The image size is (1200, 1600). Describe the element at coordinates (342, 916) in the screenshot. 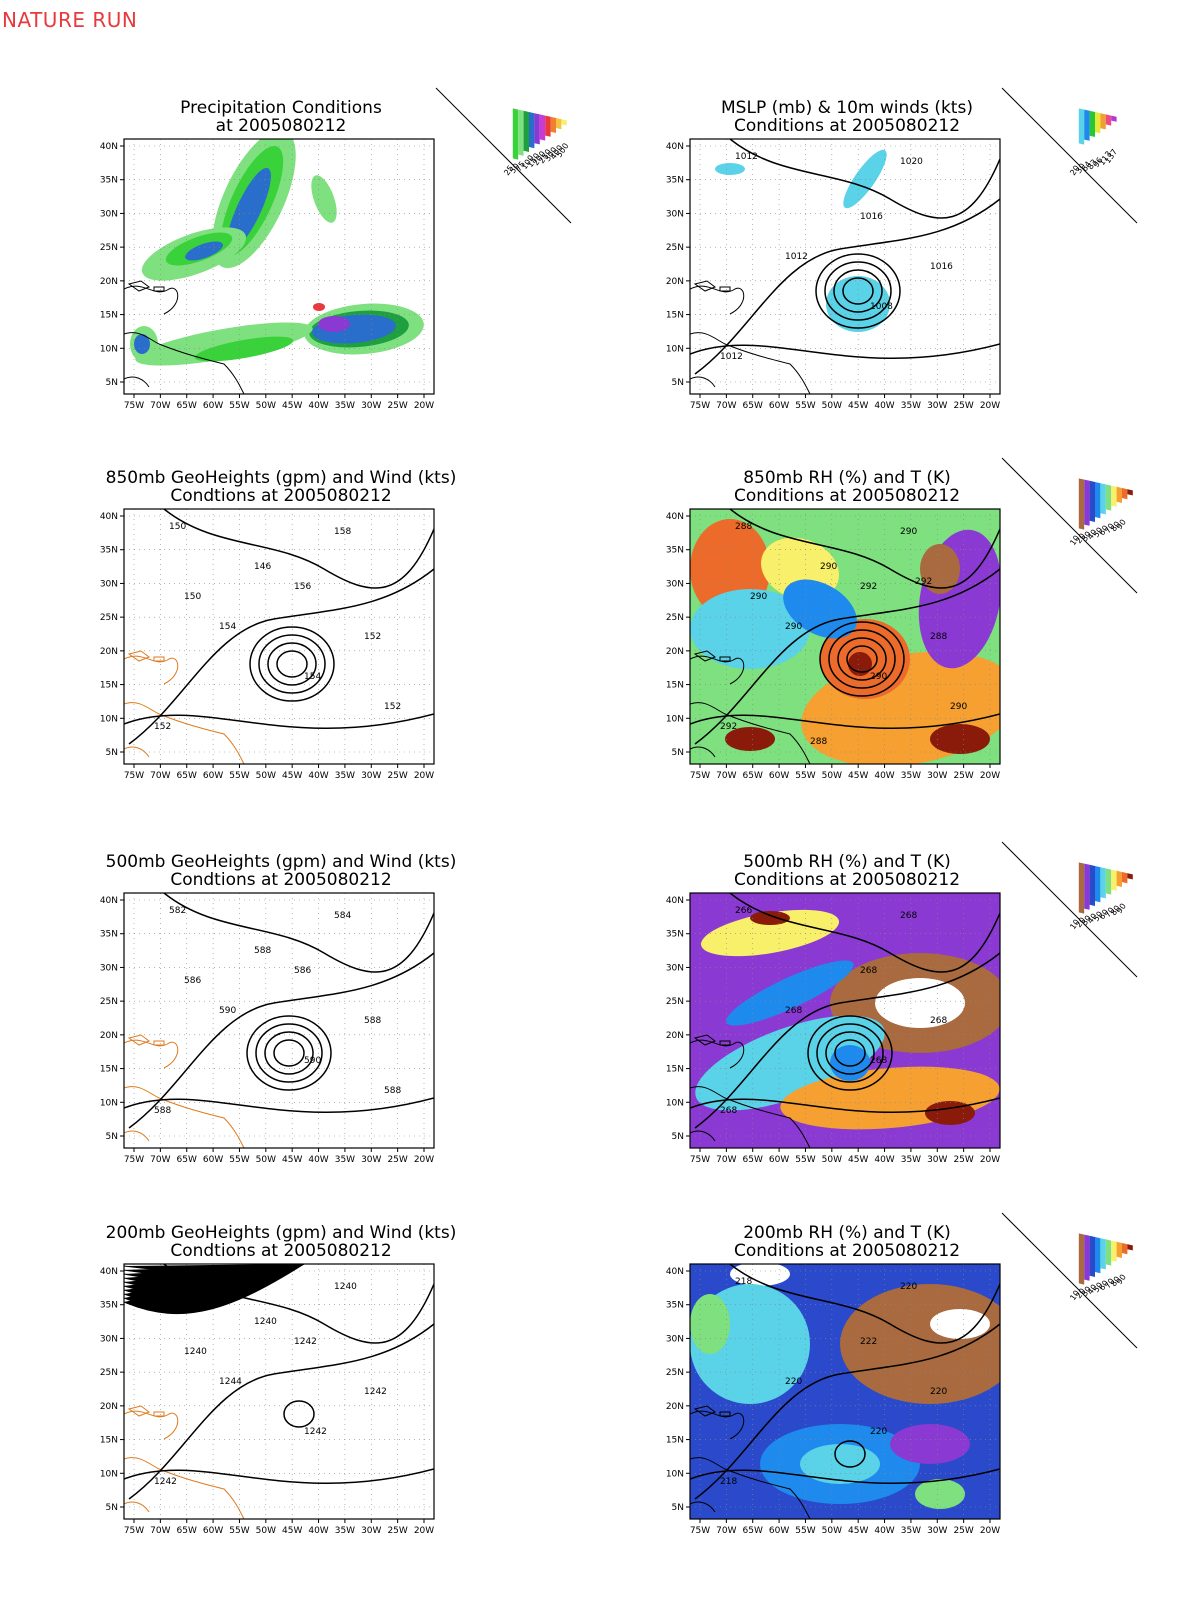

I see `contour-label: 584` at that location.